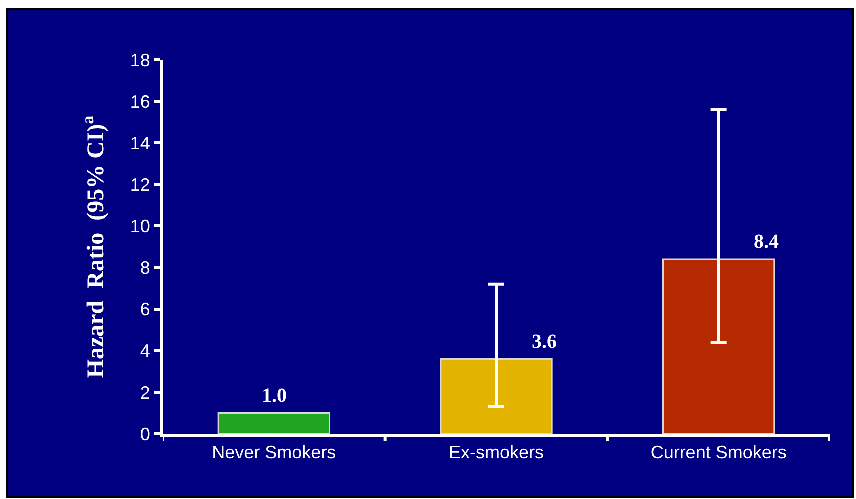 Image resolution: width=856 pixels, height=499 pixels. I want to click on data-label: 1.0, so click(274, 396).